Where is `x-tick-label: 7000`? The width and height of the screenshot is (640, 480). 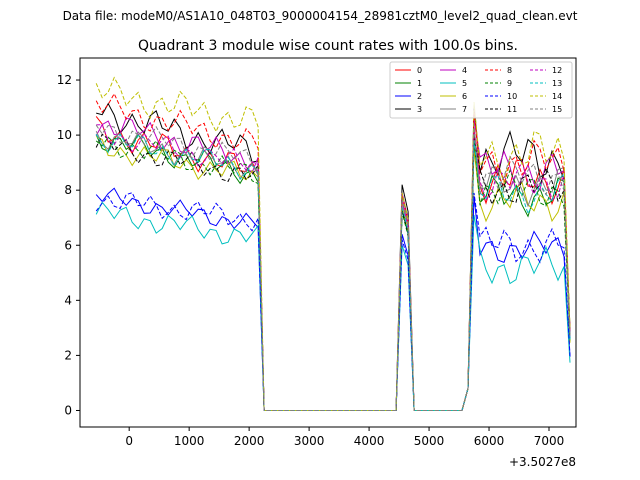 x-tick-label: 7000 is located at coordinates (549, 441).